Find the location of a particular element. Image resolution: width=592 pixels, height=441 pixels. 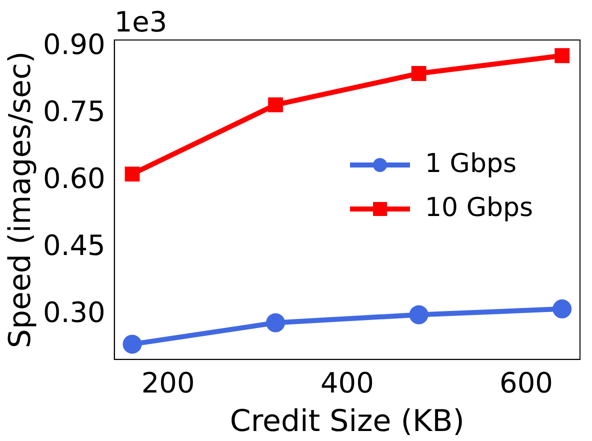

y-tick-label: 0.90 is located at coordinates (74, 44).